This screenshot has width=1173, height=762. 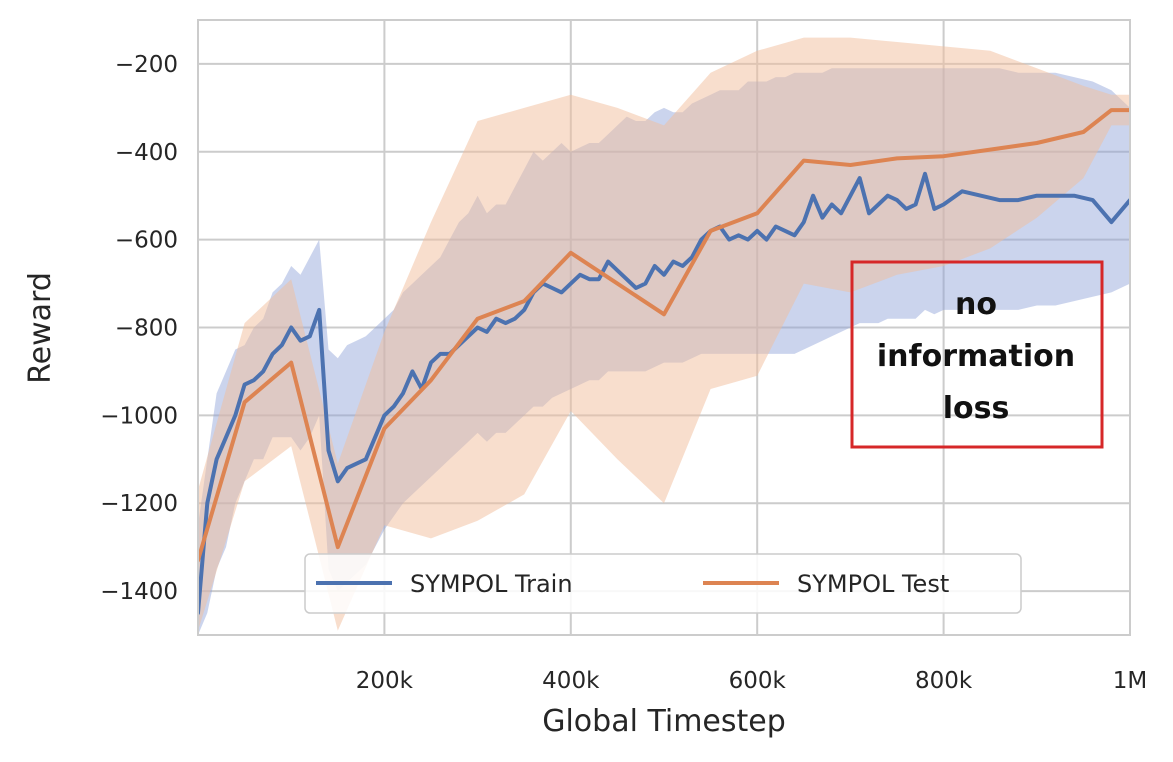 I want to click on legend: SYMPOL Train SYMPOL Test, so click(x=663, y=583).